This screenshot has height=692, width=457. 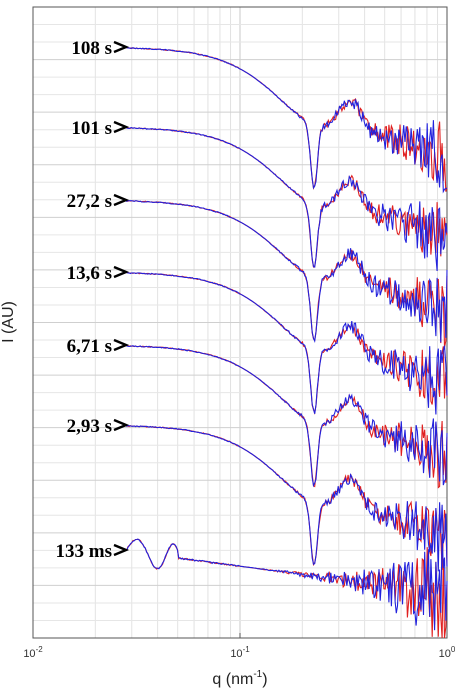 What do you see at coordinates (232, 679) in the screenshot?
I see `x-axis-label-main: q (nm` at bounding box center [232, 679].